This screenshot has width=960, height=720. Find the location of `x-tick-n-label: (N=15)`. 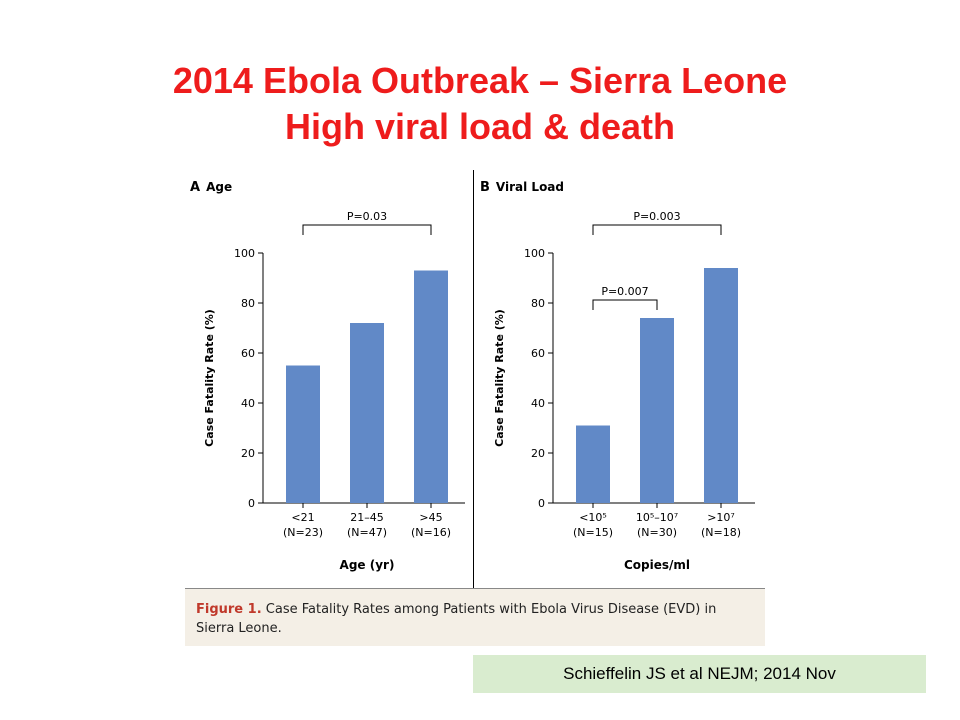

x-tick-n-label: (N=15) is located at coordinates (593, 532).